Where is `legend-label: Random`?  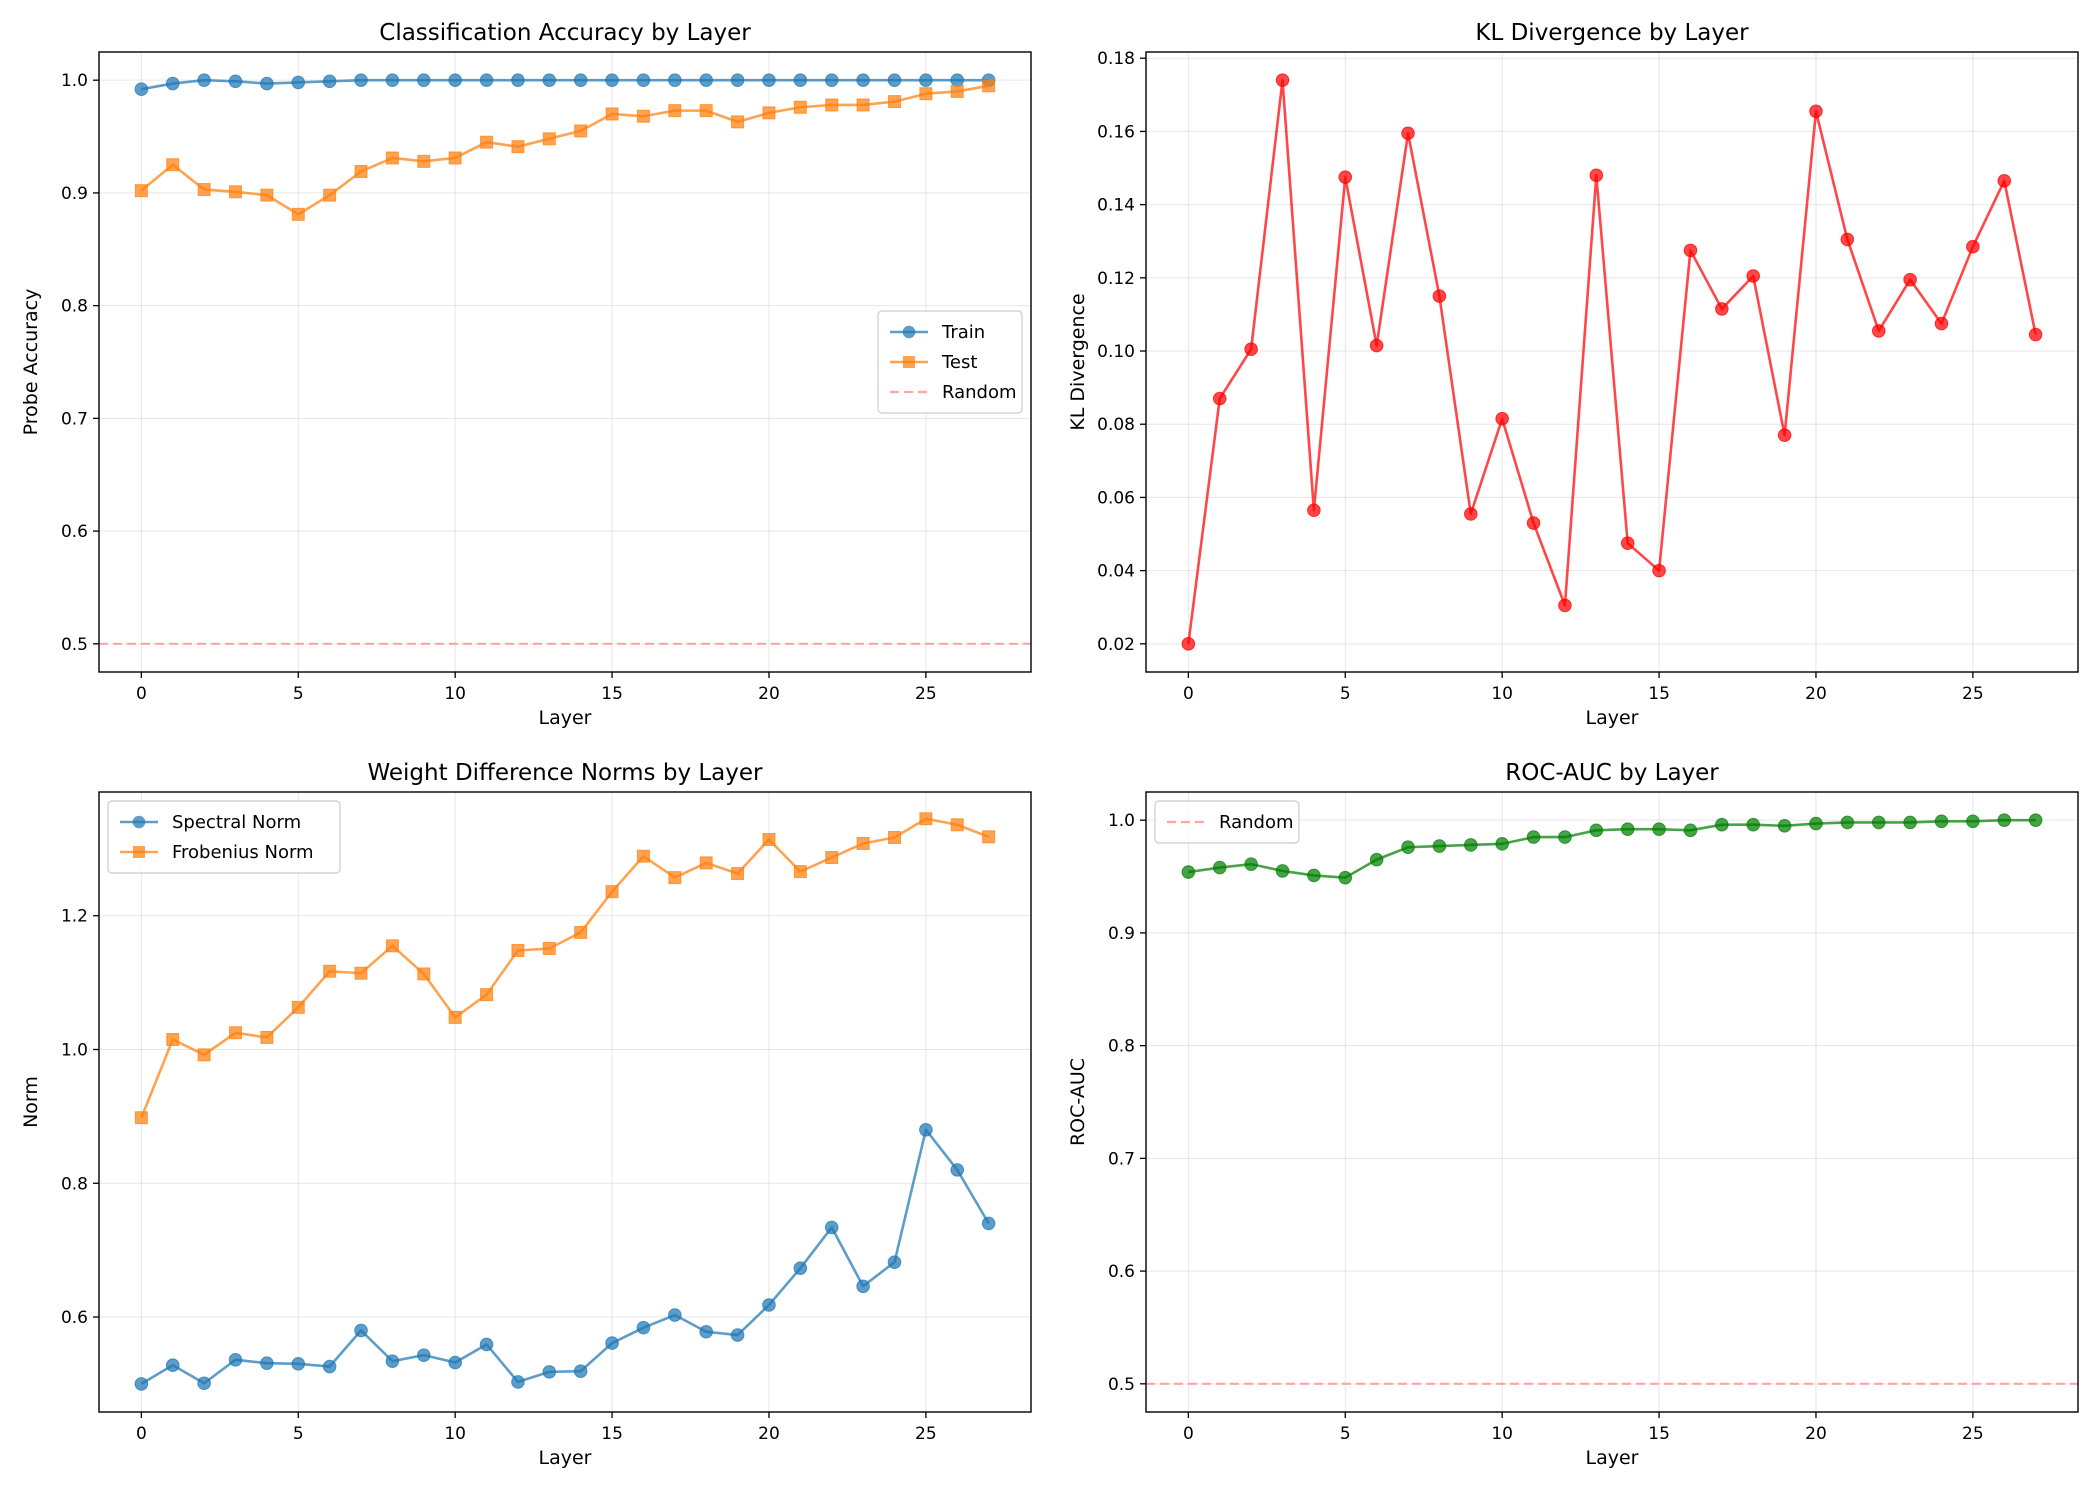
legend-label: Random is located at coordinates (979, 392).